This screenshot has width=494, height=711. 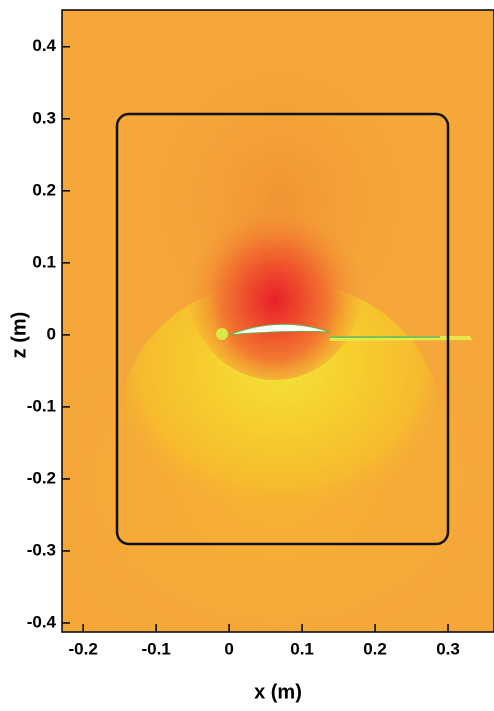 I want to click on y-tick-label: -0.1, so click(x=41, y=405).